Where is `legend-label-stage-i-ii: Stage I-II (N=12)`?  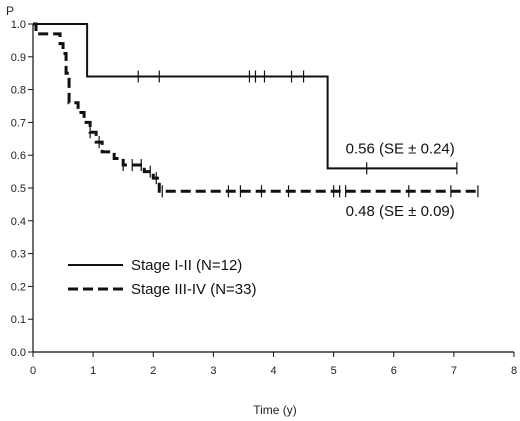
legend-label-stage-i-ii: Stage I-II (N=12) is located at coordinates (186, 265).